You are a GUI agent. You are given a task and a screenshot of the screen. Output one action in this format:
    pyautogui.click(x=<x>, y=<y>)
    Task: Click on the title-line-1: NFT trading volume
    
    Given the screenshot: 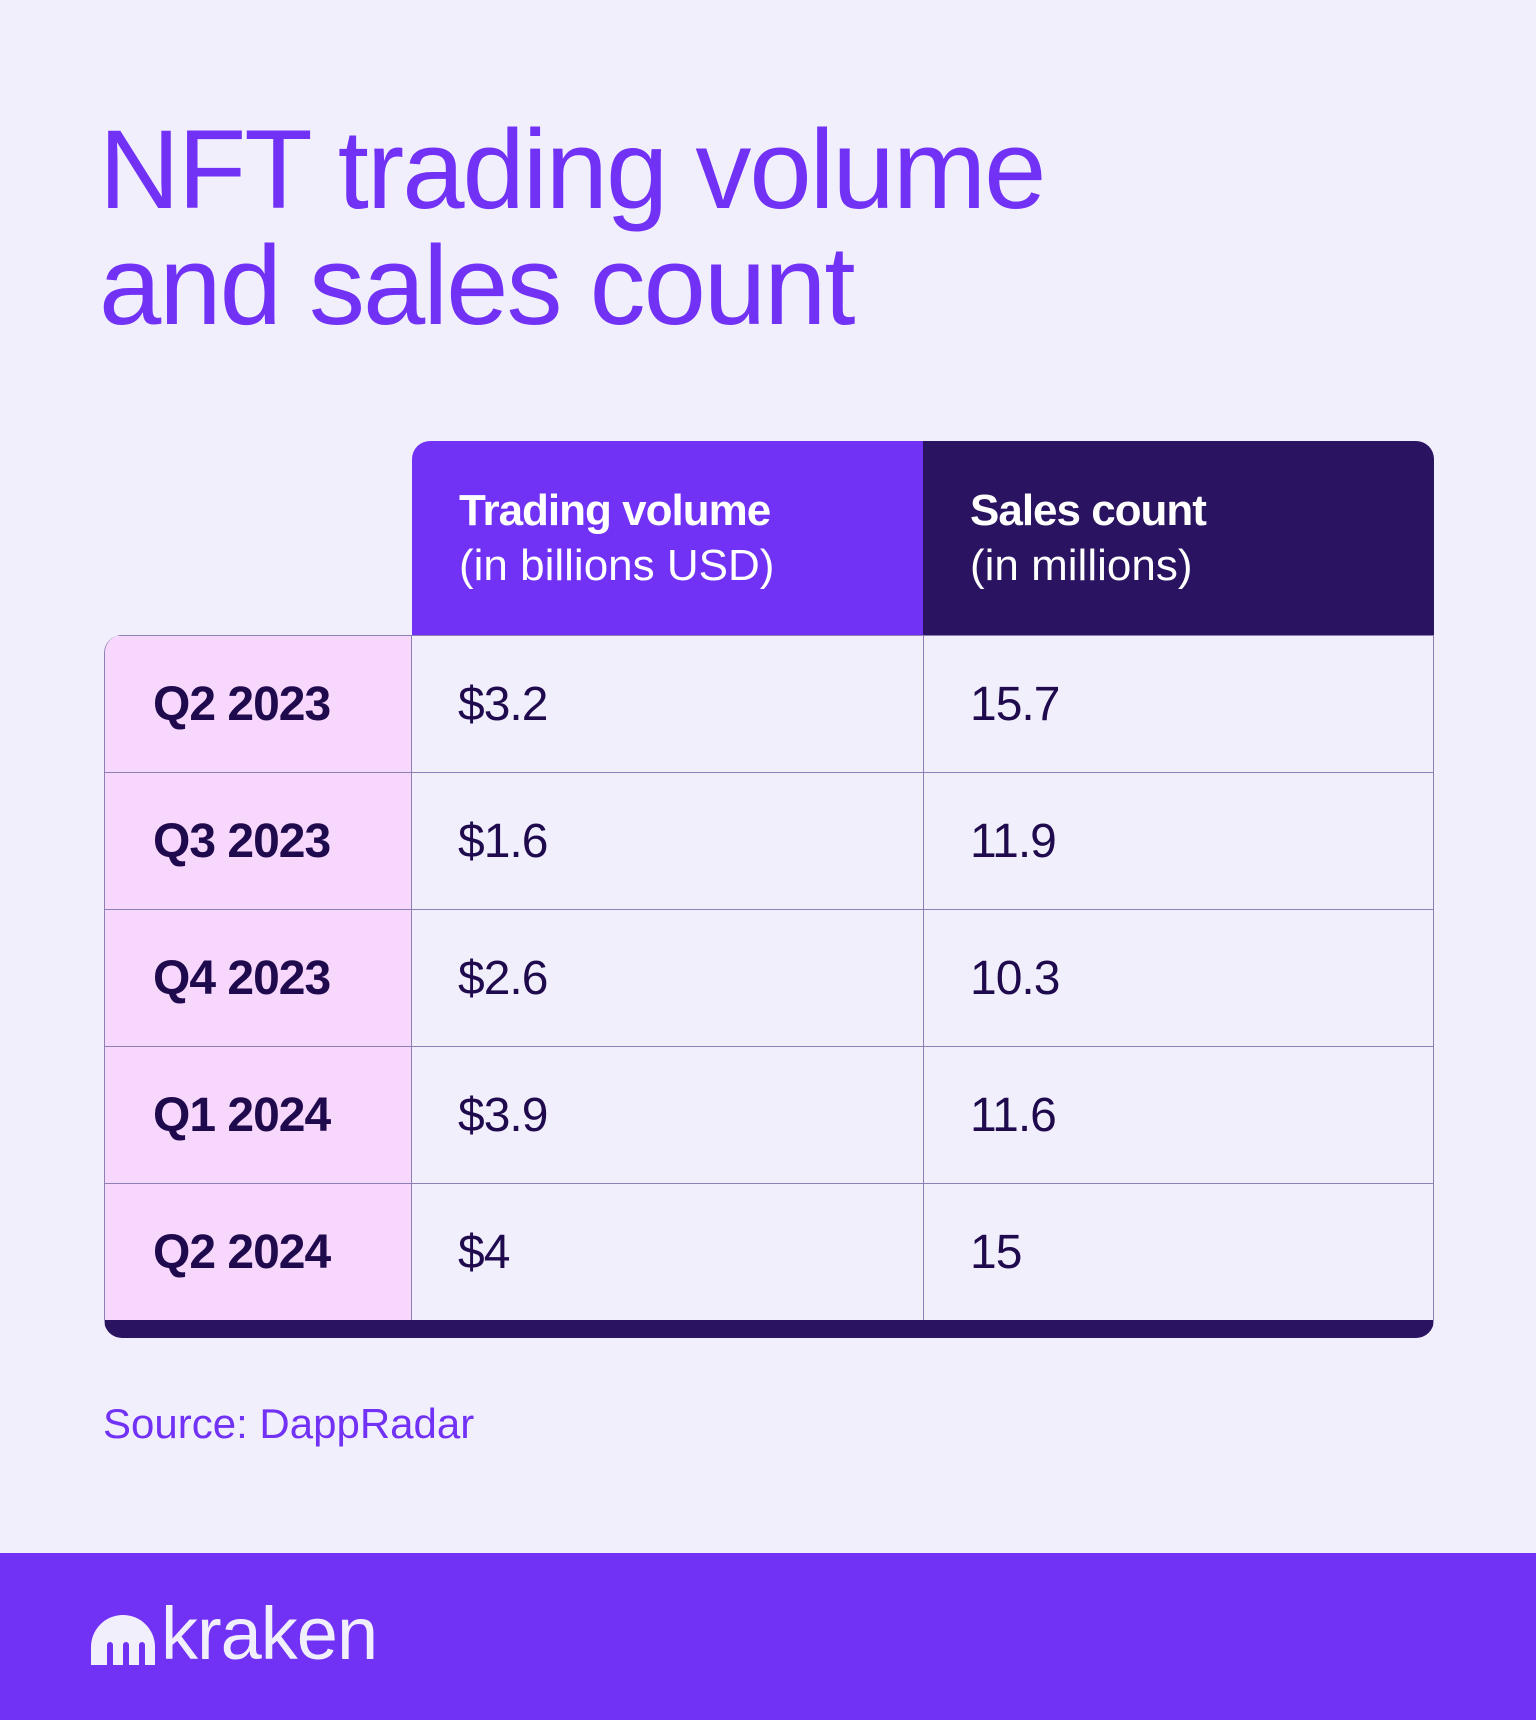 What is the action you would take?
    pyautogui.click(x=572, y=169)
    